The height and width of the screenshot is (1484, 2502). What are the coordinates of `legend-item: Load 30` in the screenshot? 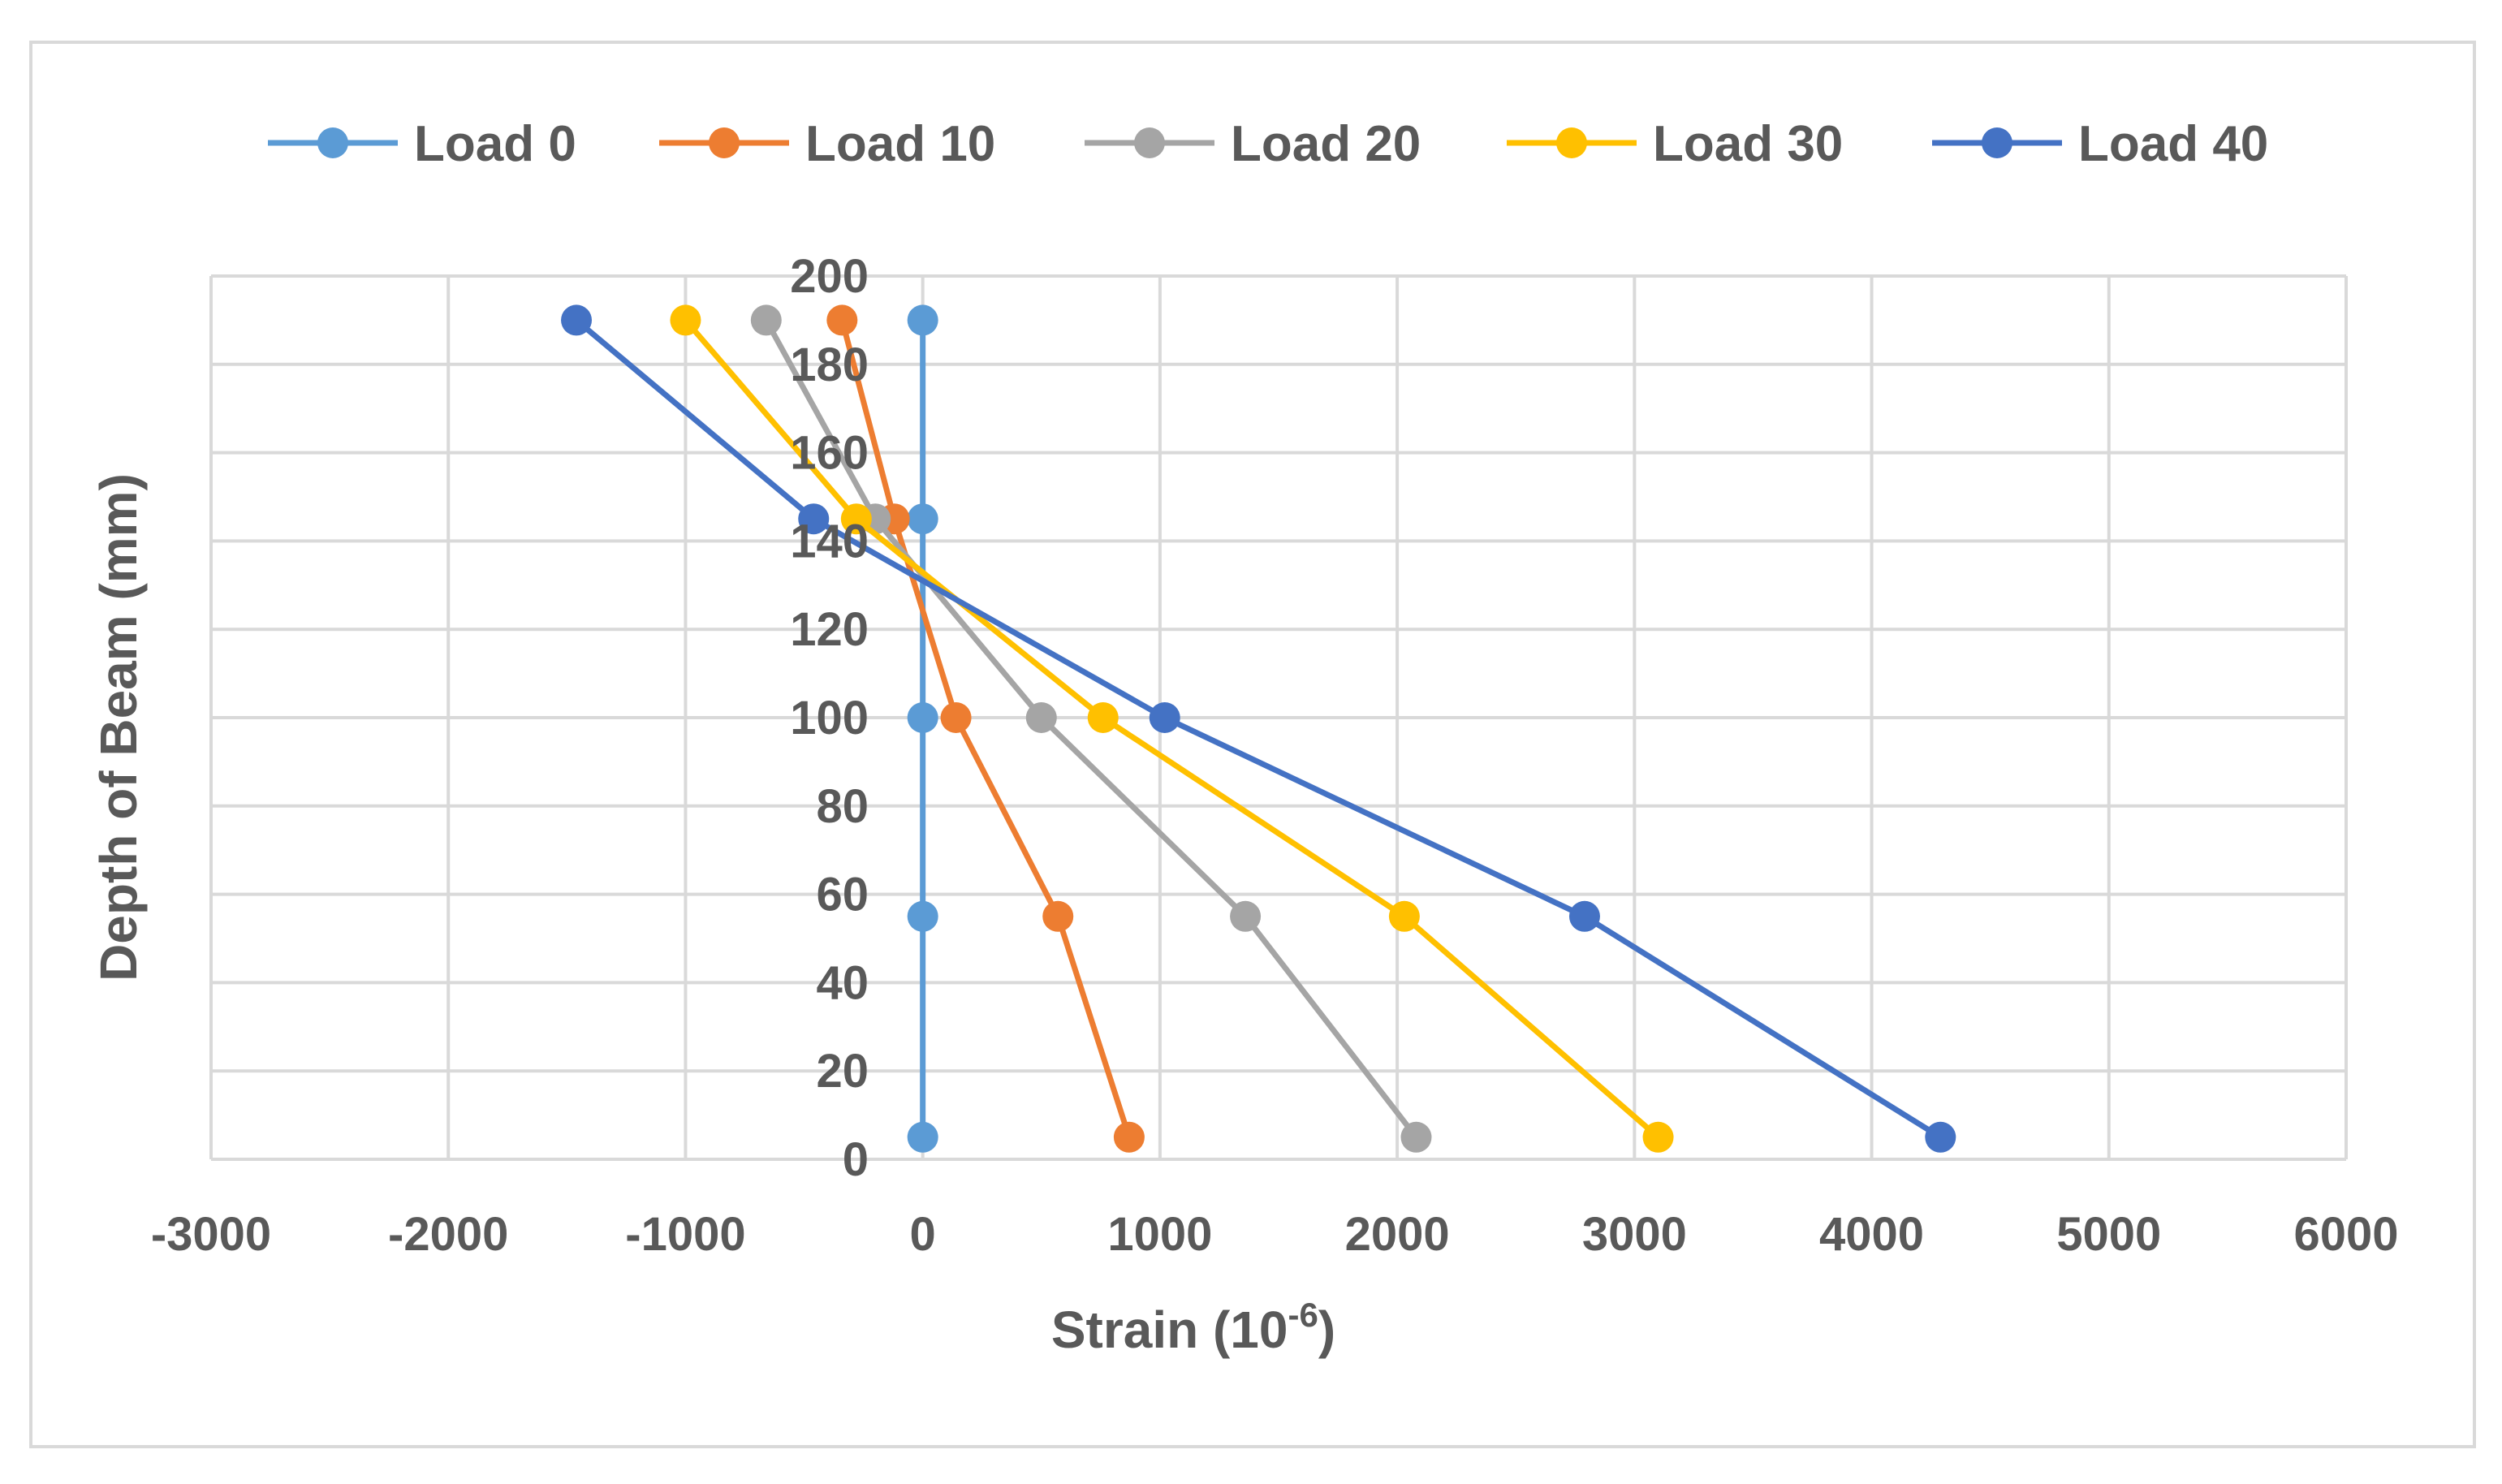 It's located at (1675, 144).